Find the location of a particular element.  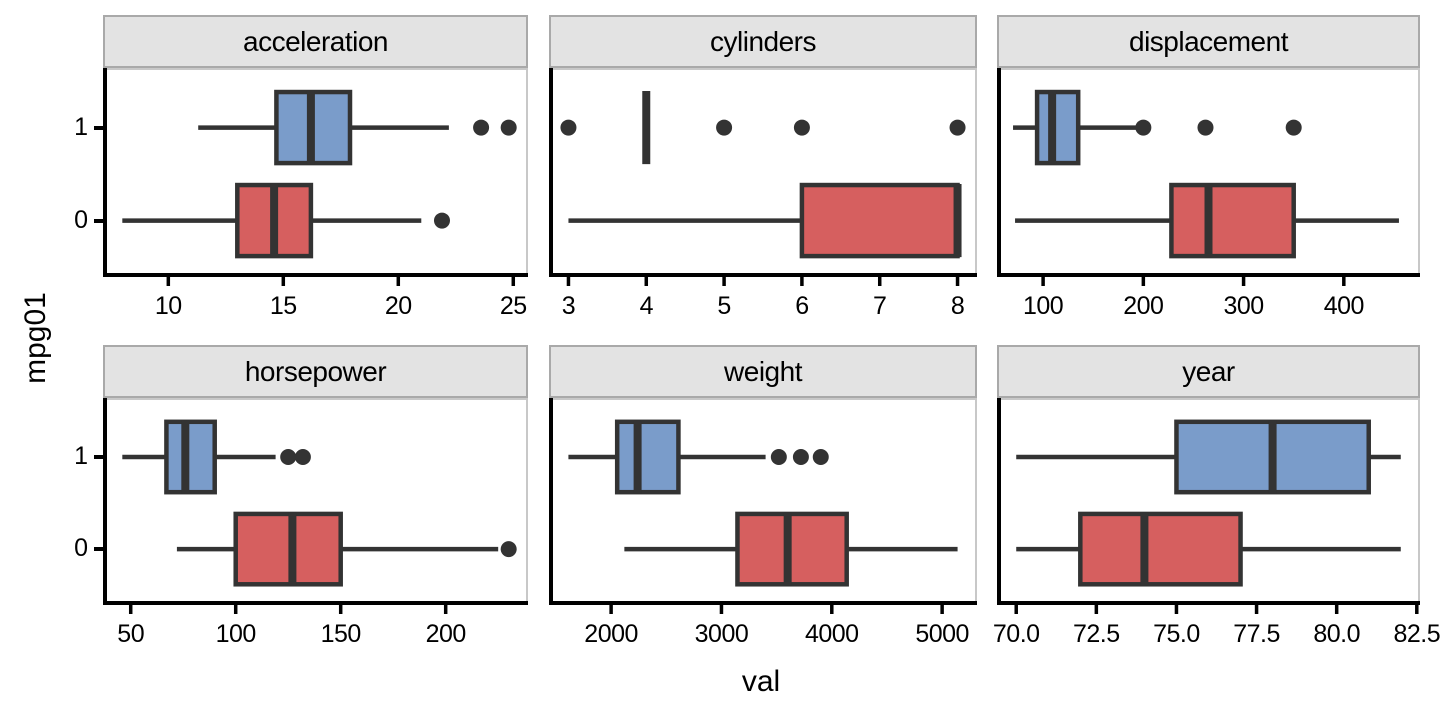

x-tick-label: 80.0 is located at coordinates (1336, 634).